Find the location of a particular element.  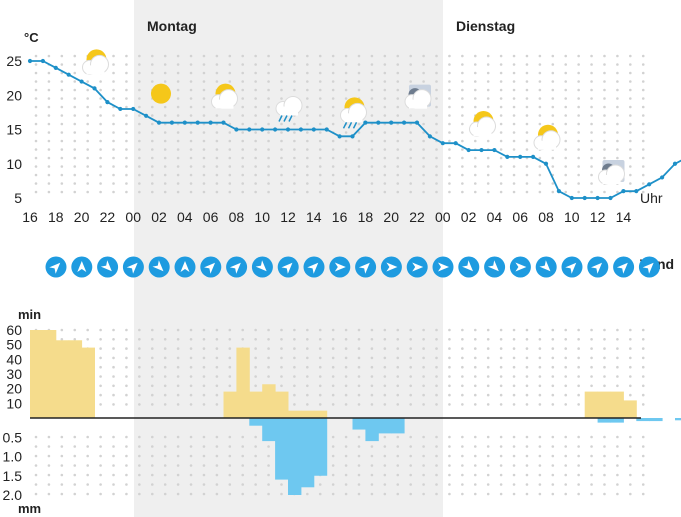

hour-tick-label: 02 is located at coordinates (159, 217).